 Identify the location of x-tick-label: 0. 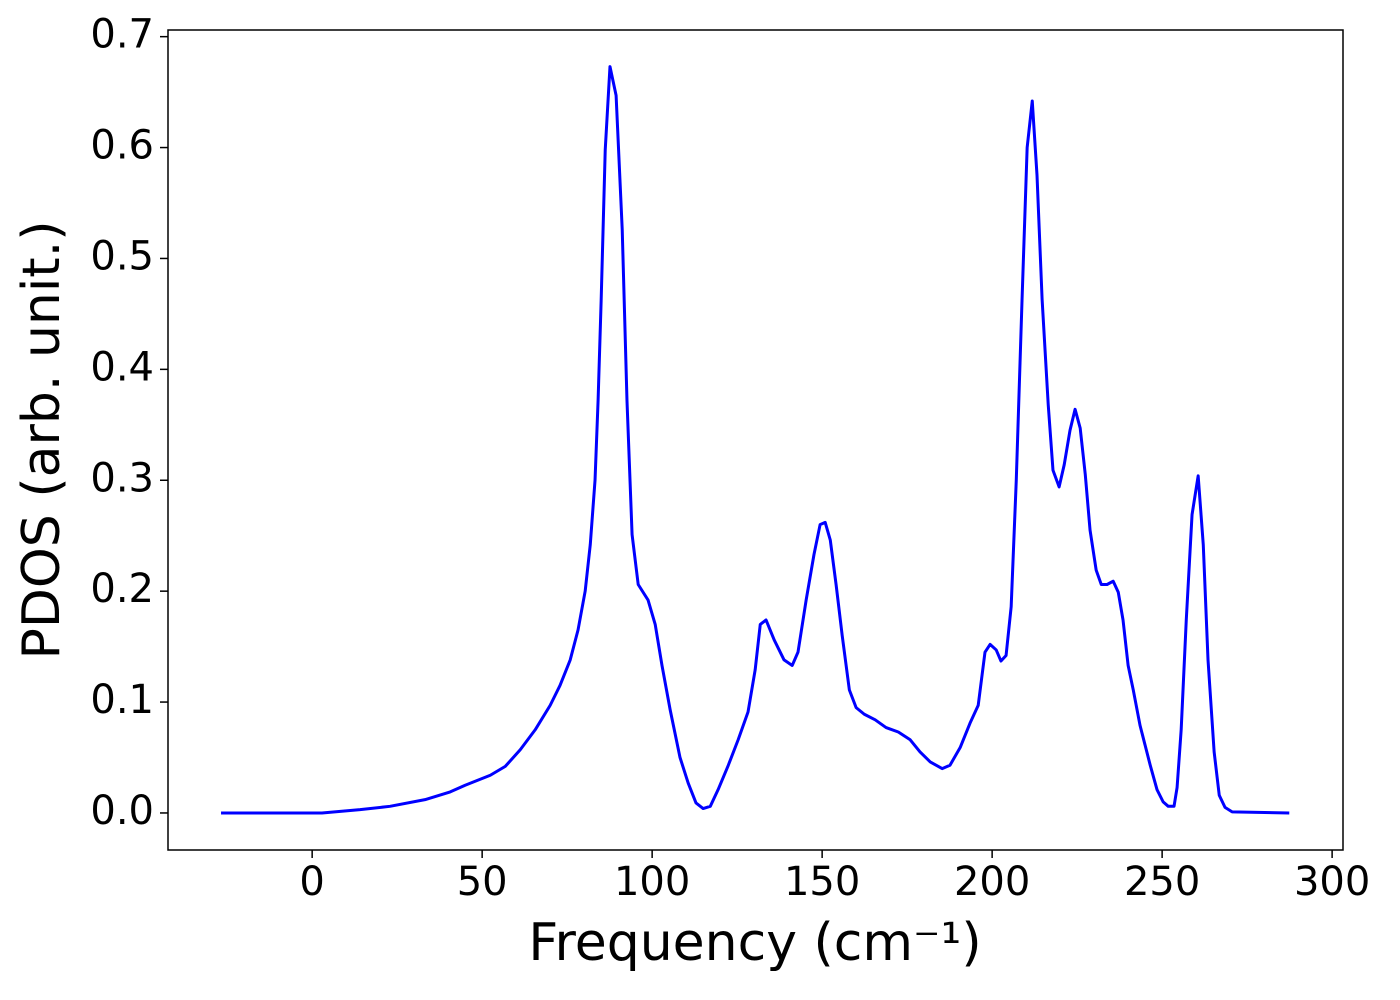
(311, 882).